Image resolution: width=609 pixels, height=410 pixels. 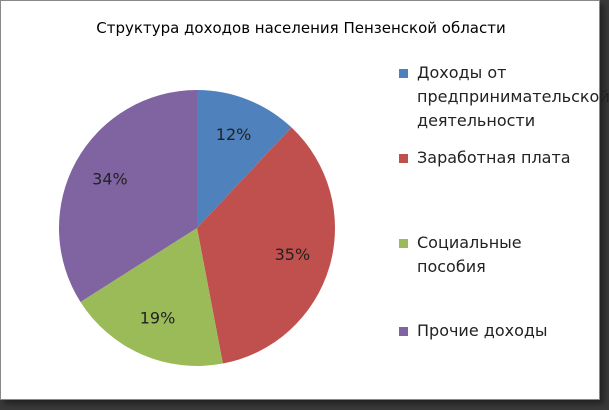 I want to click on legend-item: Прочие доходы, so click(x=494, y=331).